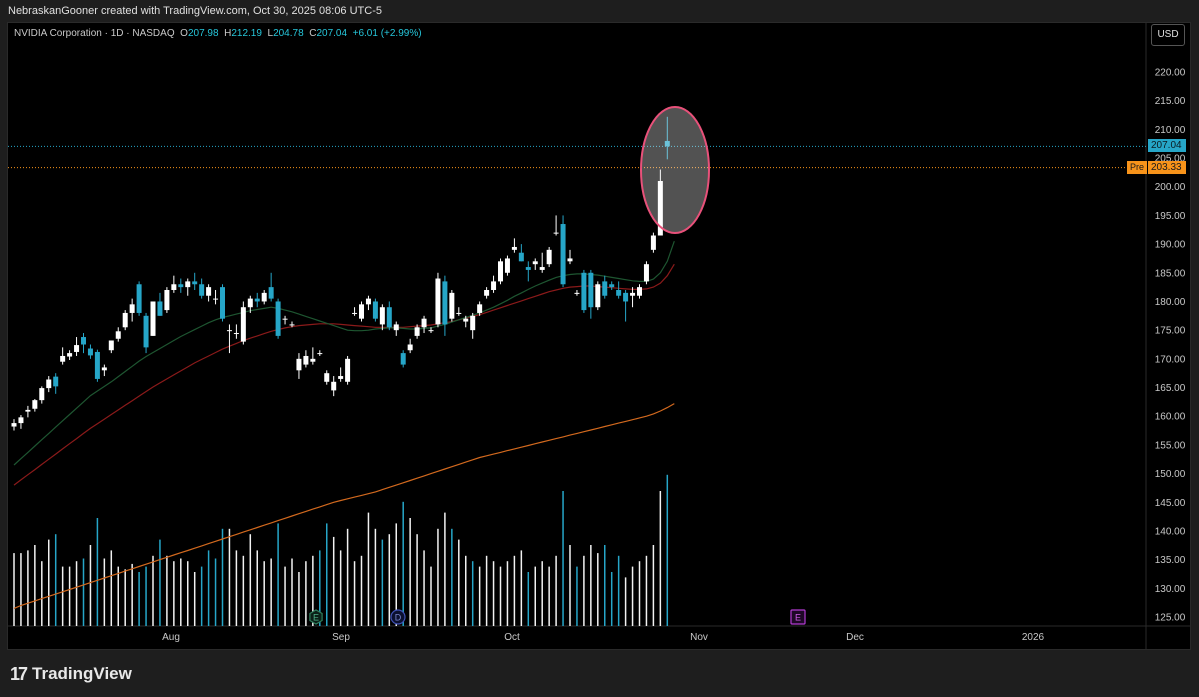 This screenshot has width=1199, height=697. Describe the element at coordinates (246, 33) in the screenshot. I see `high-value: 212.19` at that location.